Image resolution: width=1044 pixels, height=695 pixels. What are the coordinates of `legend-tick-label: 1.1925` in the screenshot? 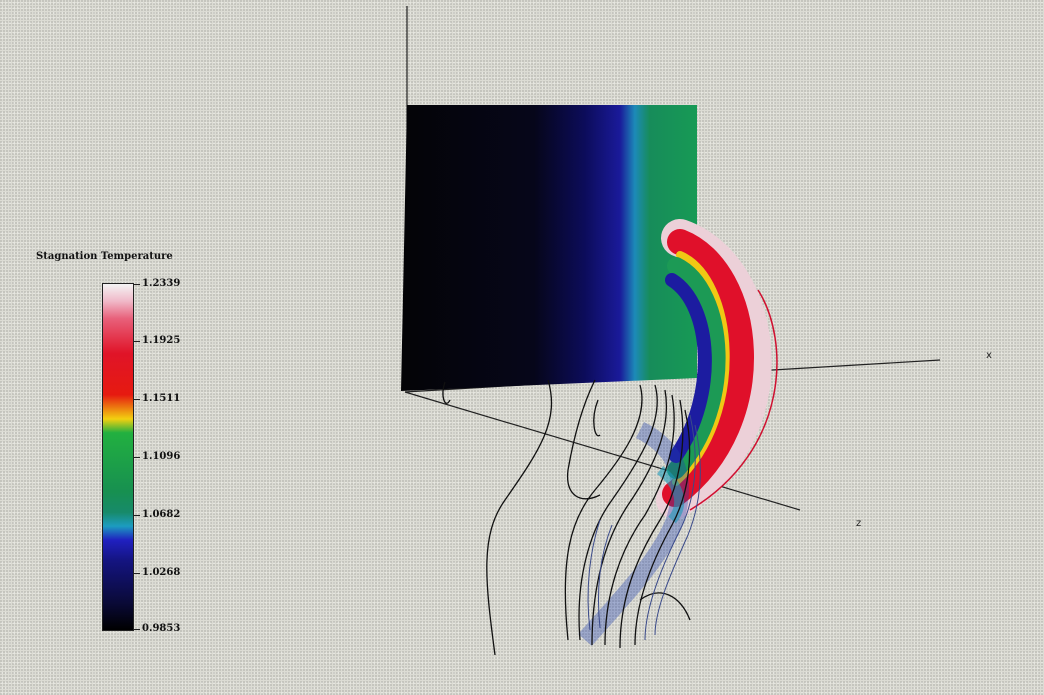 It's located at (161, 340).